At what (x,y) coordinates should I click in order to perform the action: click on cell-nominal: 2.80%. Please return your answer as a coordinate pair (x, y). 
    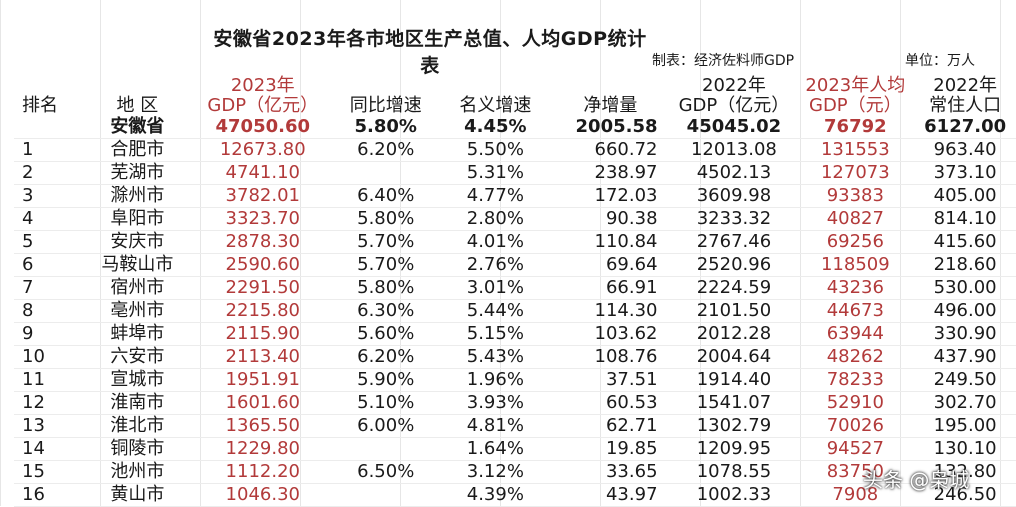
    Looking at the image, I should click on (495, 219).